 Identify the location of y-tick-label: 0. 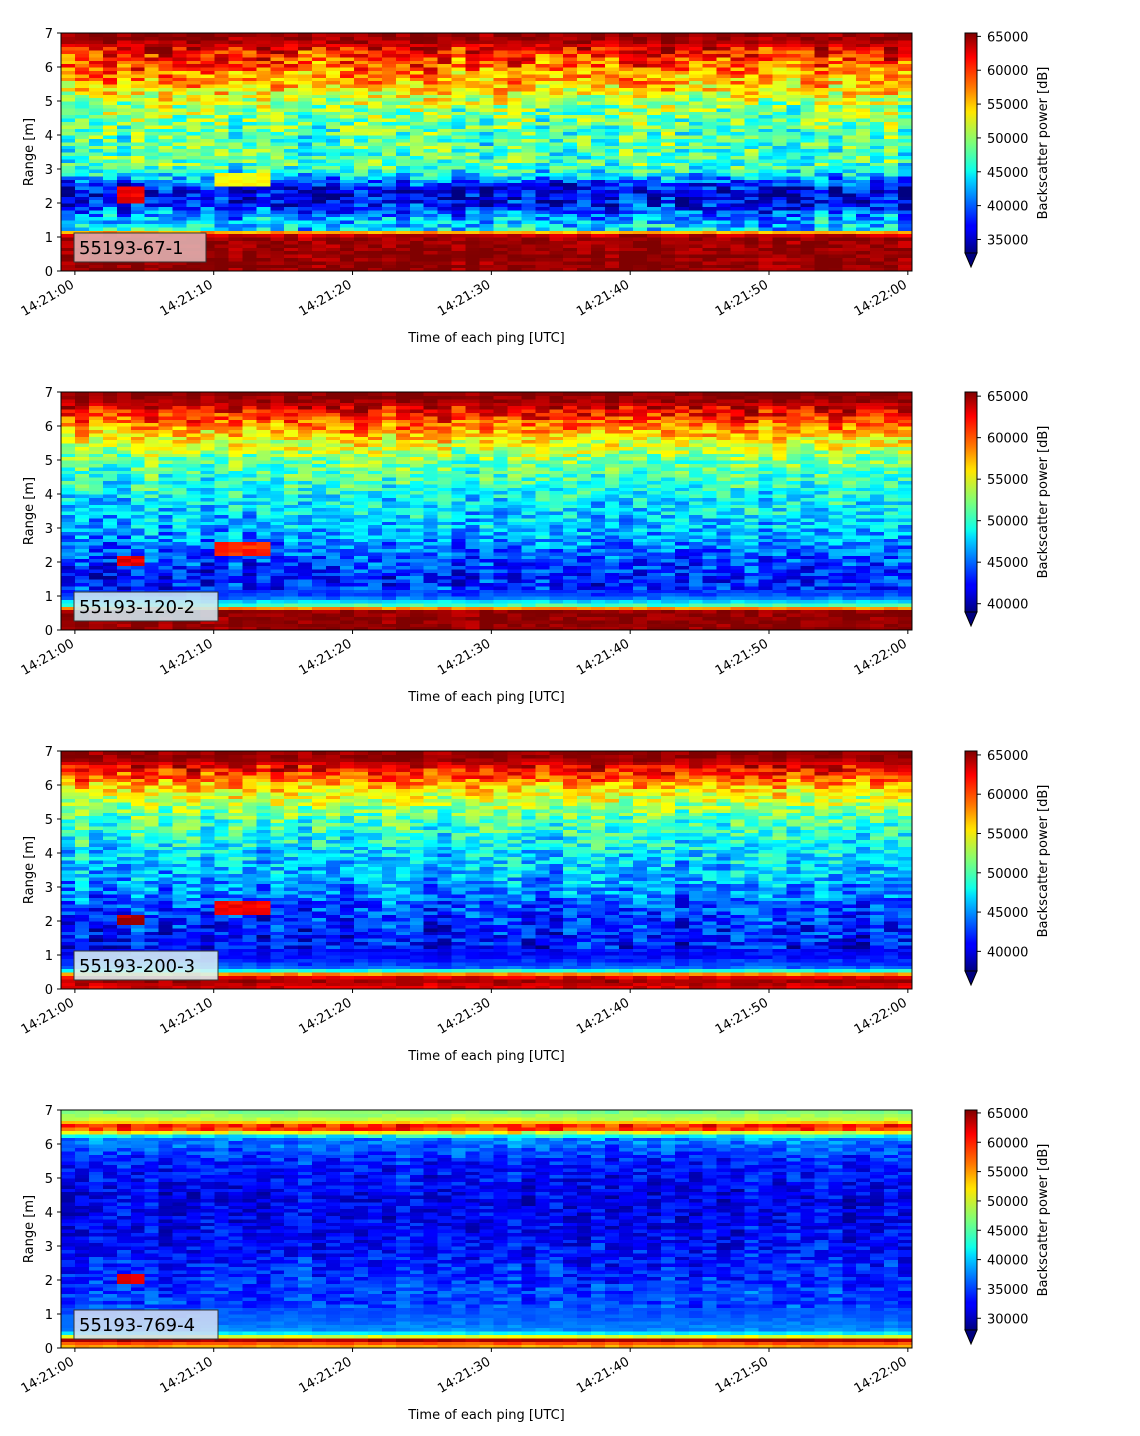
(49, 272).